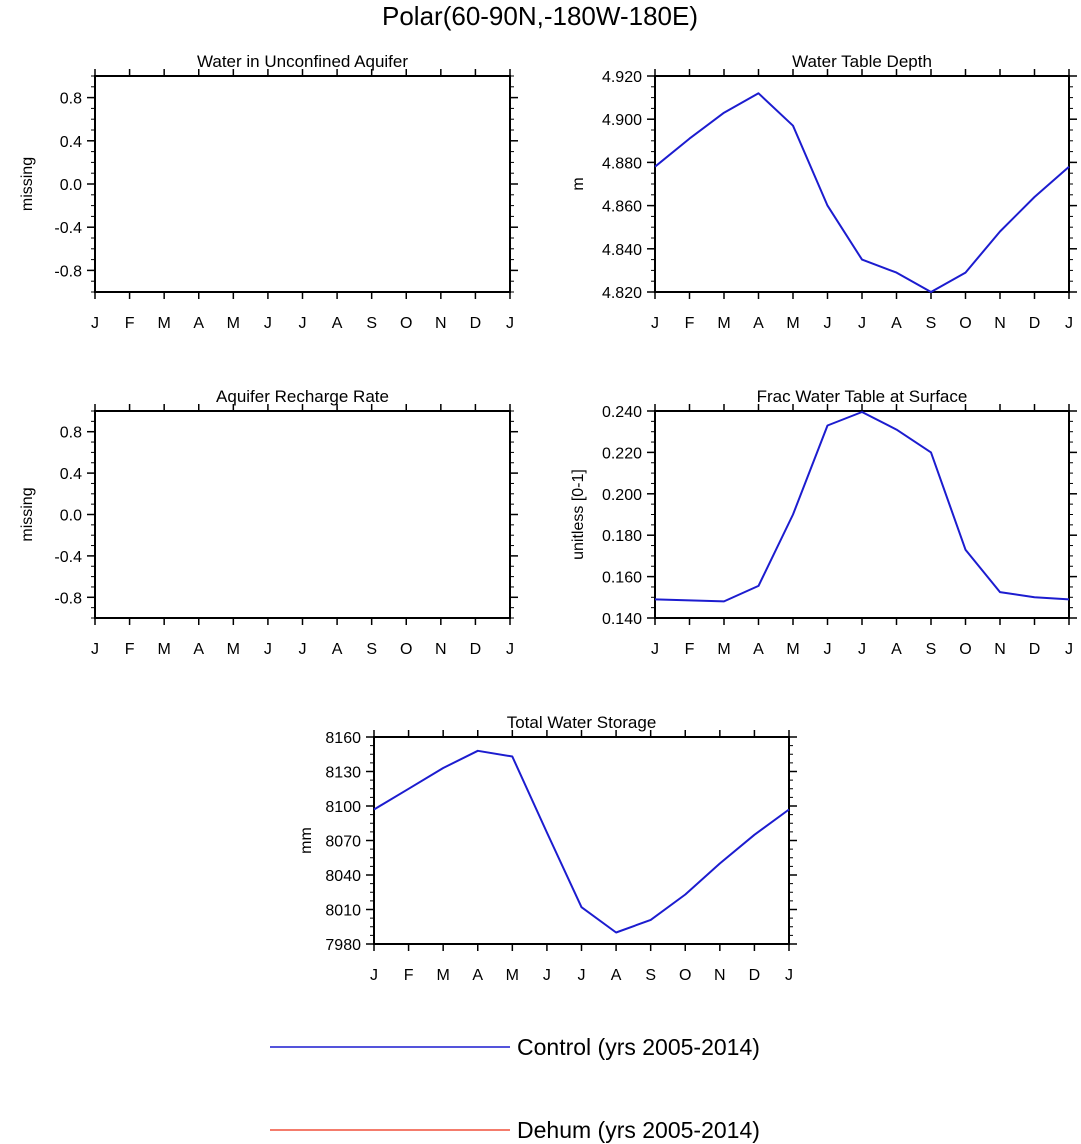 This screenshot has width=1081, height=1144. What do you see at coordinates (578, 183) in the screenshot?
I see `y-axis-label: m` at bounding box center [578, 183].